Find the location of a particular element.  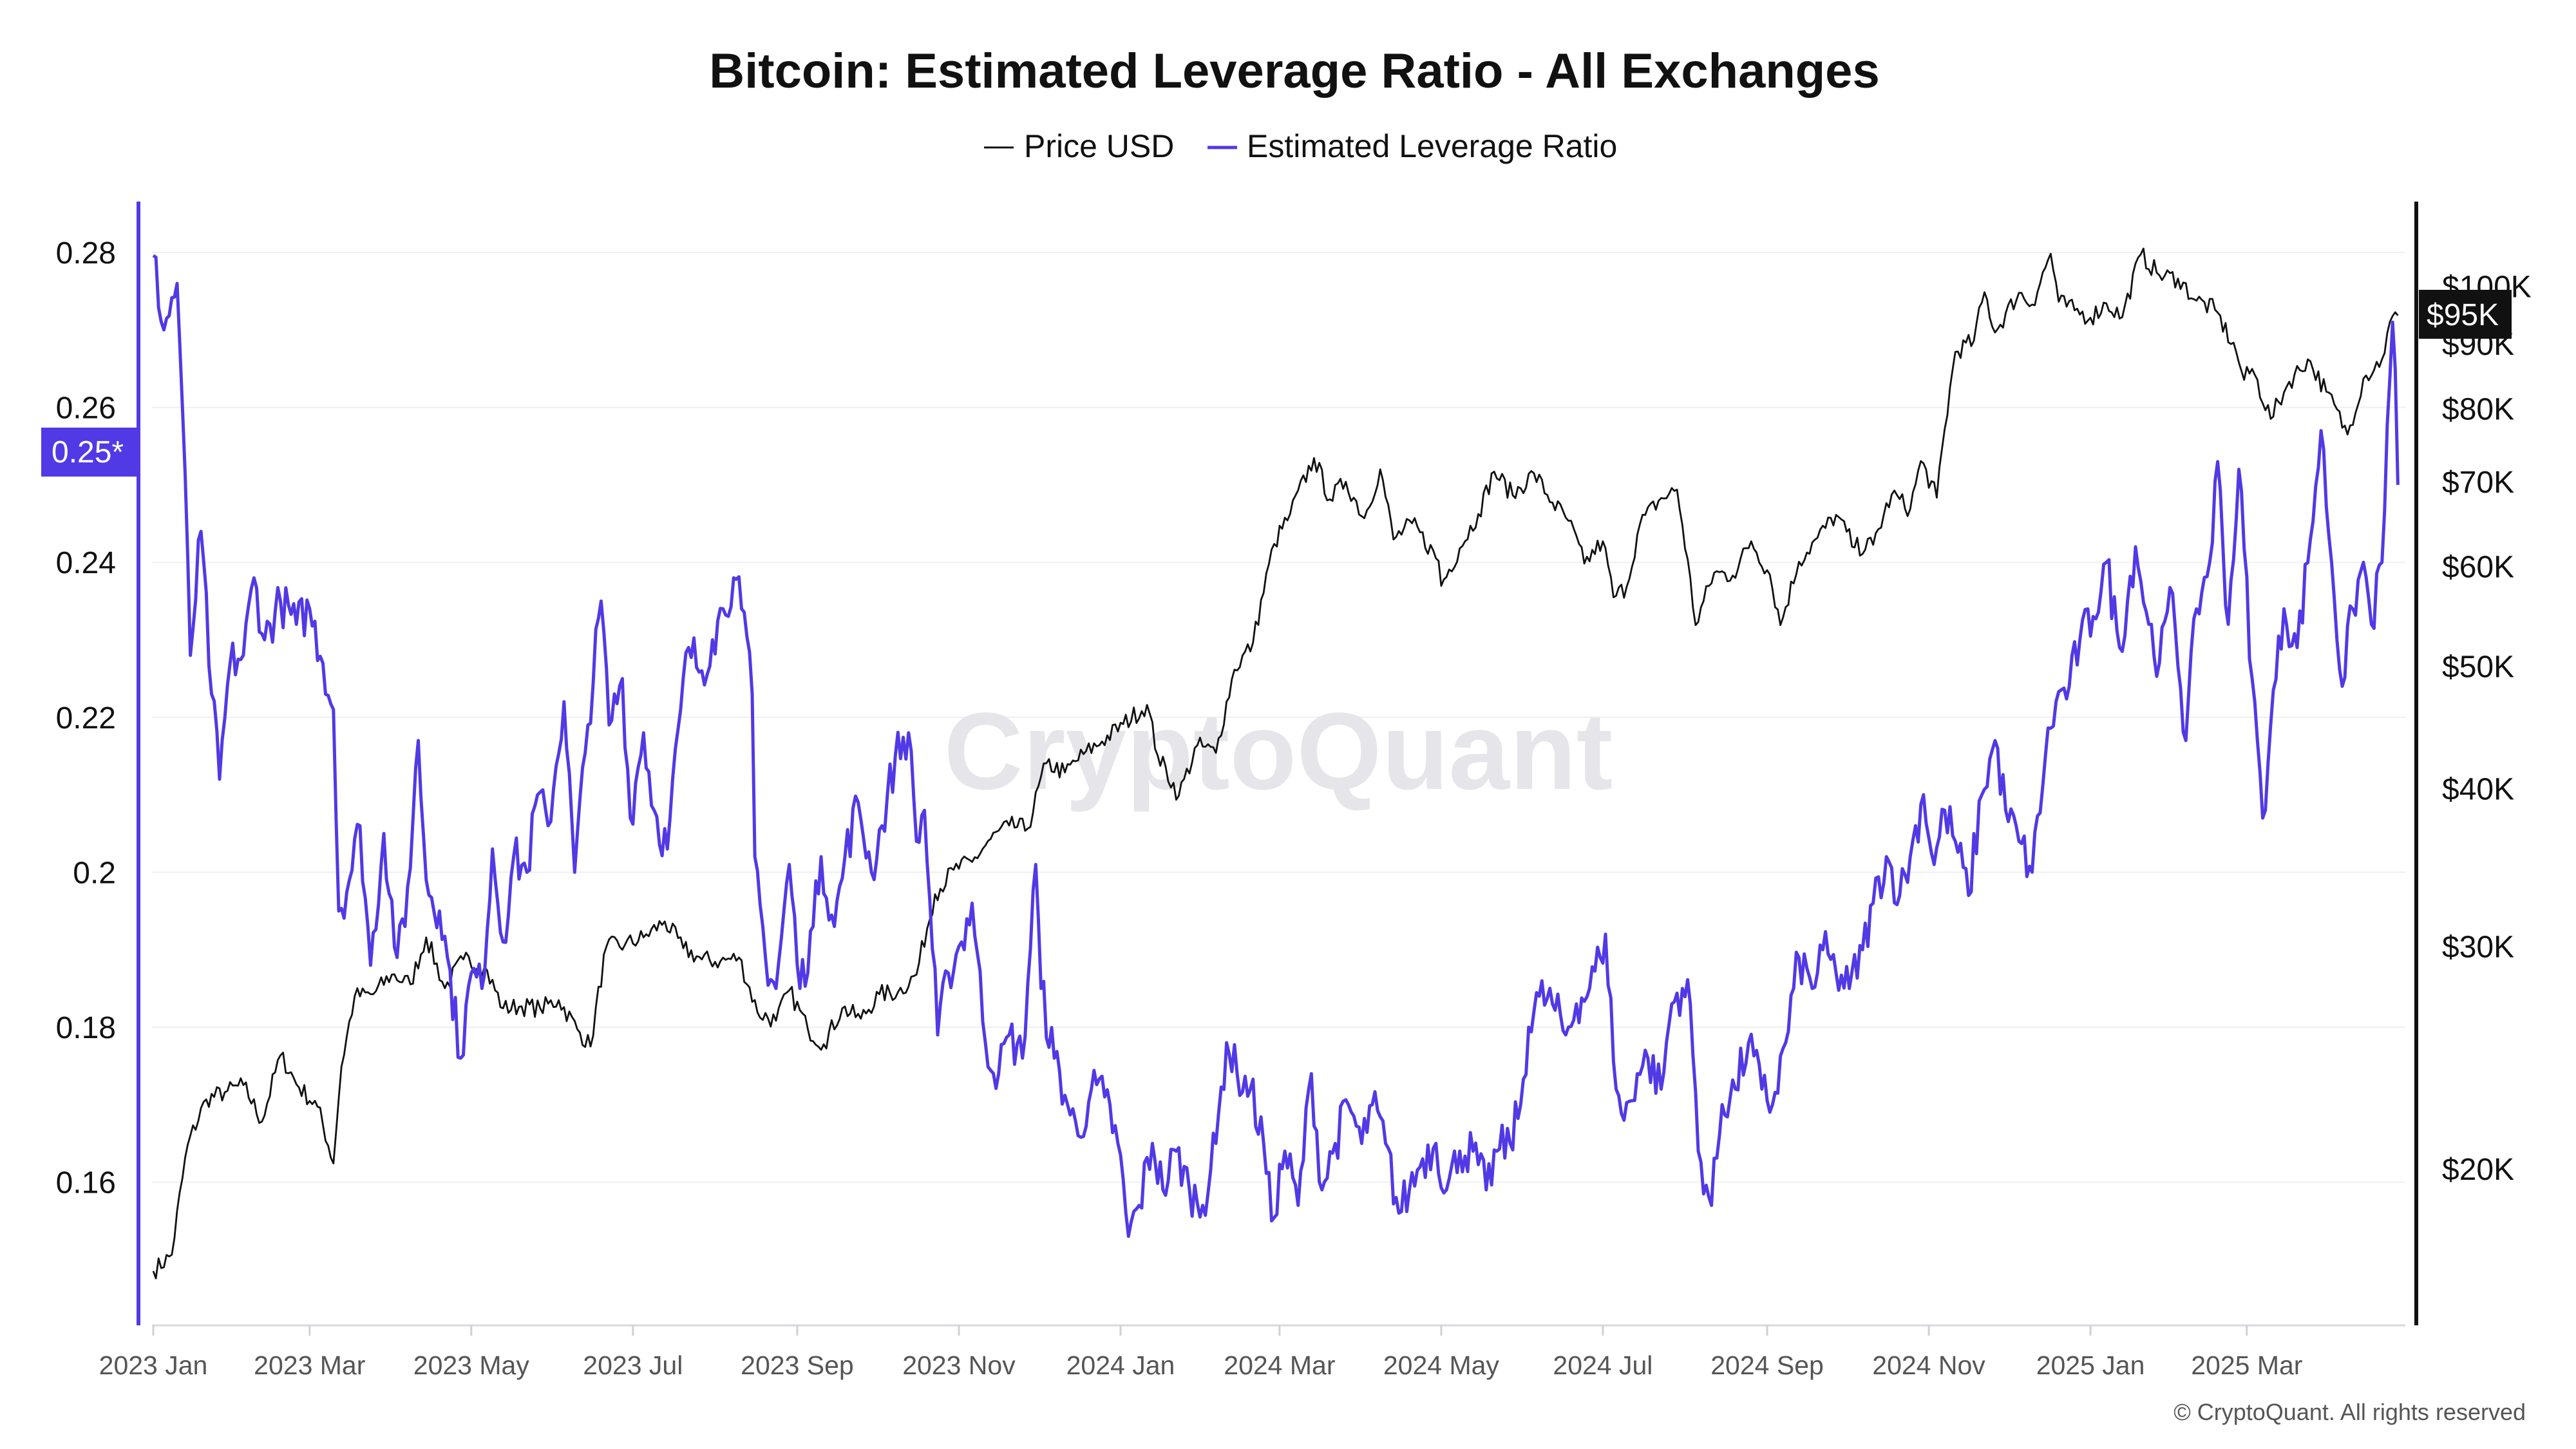

watermark: CryptoQuant is located at coordinates (1278, 751).